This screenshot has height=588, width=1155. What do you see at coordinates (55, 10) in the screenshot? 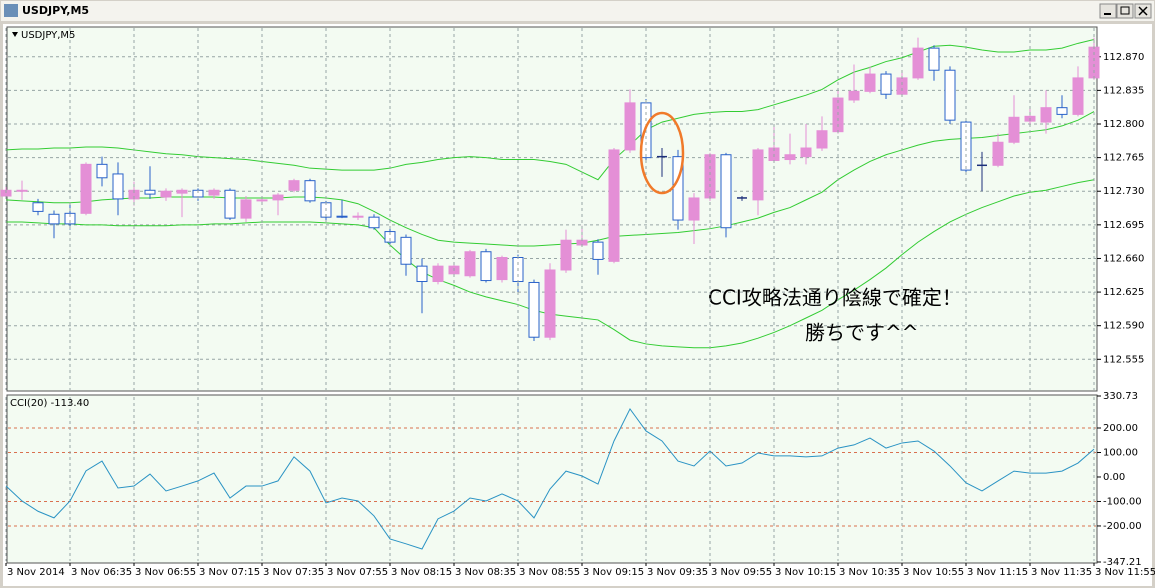
I see `window-title: USDJPY,M5` at bounding box center [55, 10].